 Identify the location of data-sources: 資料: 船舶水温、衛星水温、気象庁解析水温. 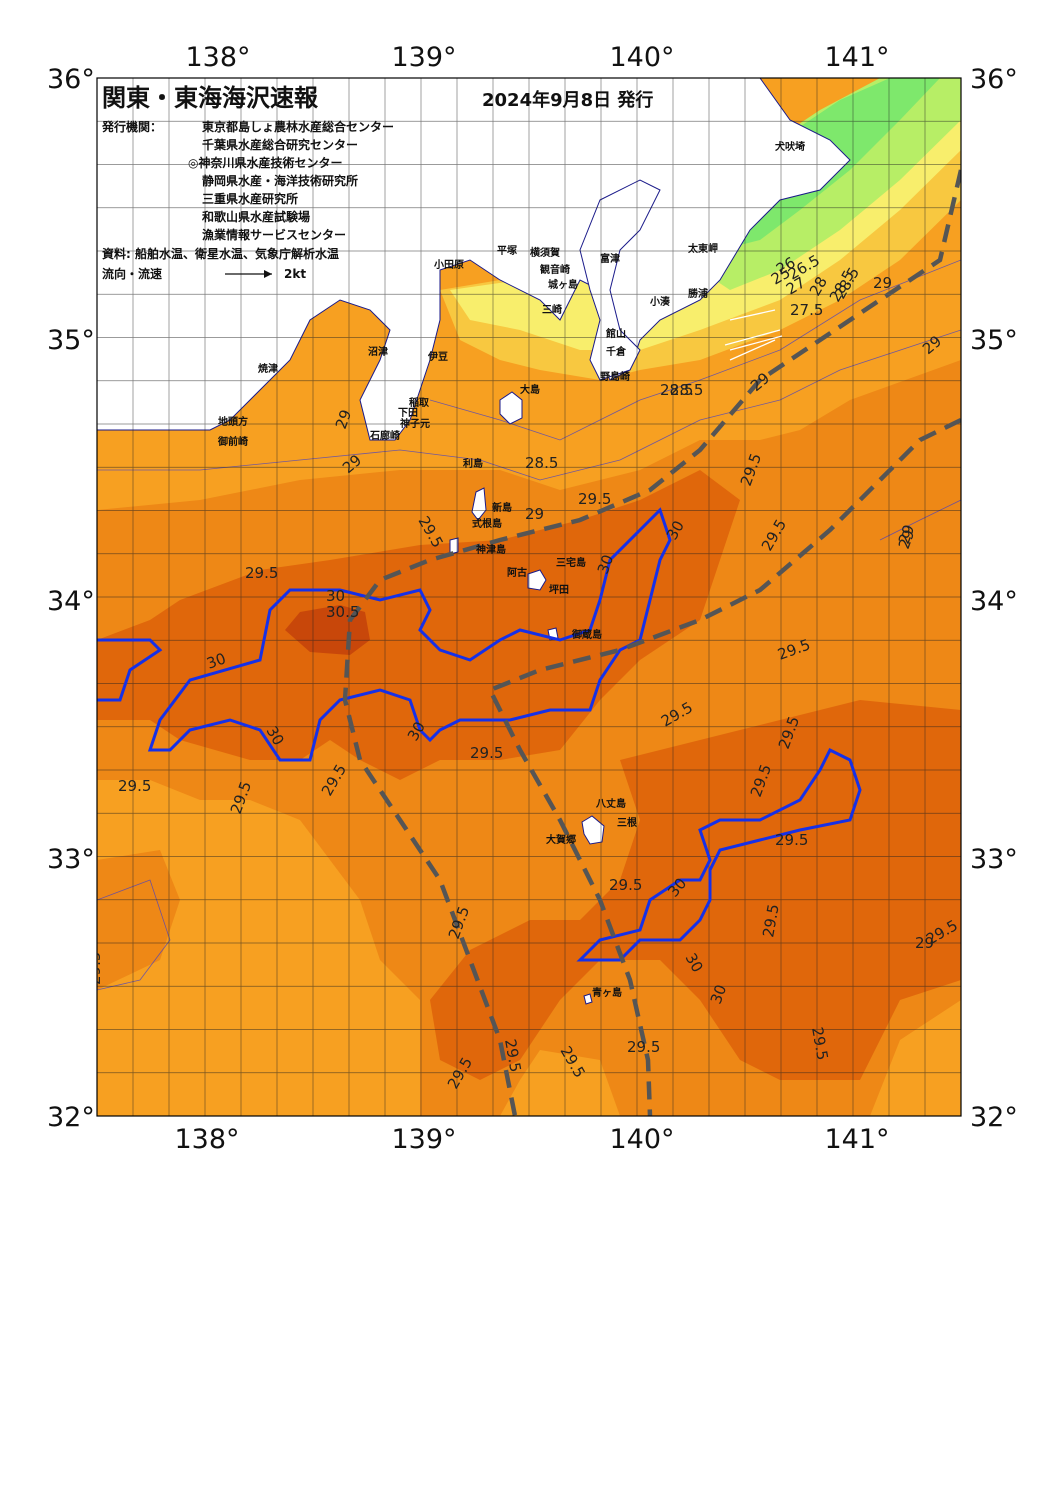
(220, 253).